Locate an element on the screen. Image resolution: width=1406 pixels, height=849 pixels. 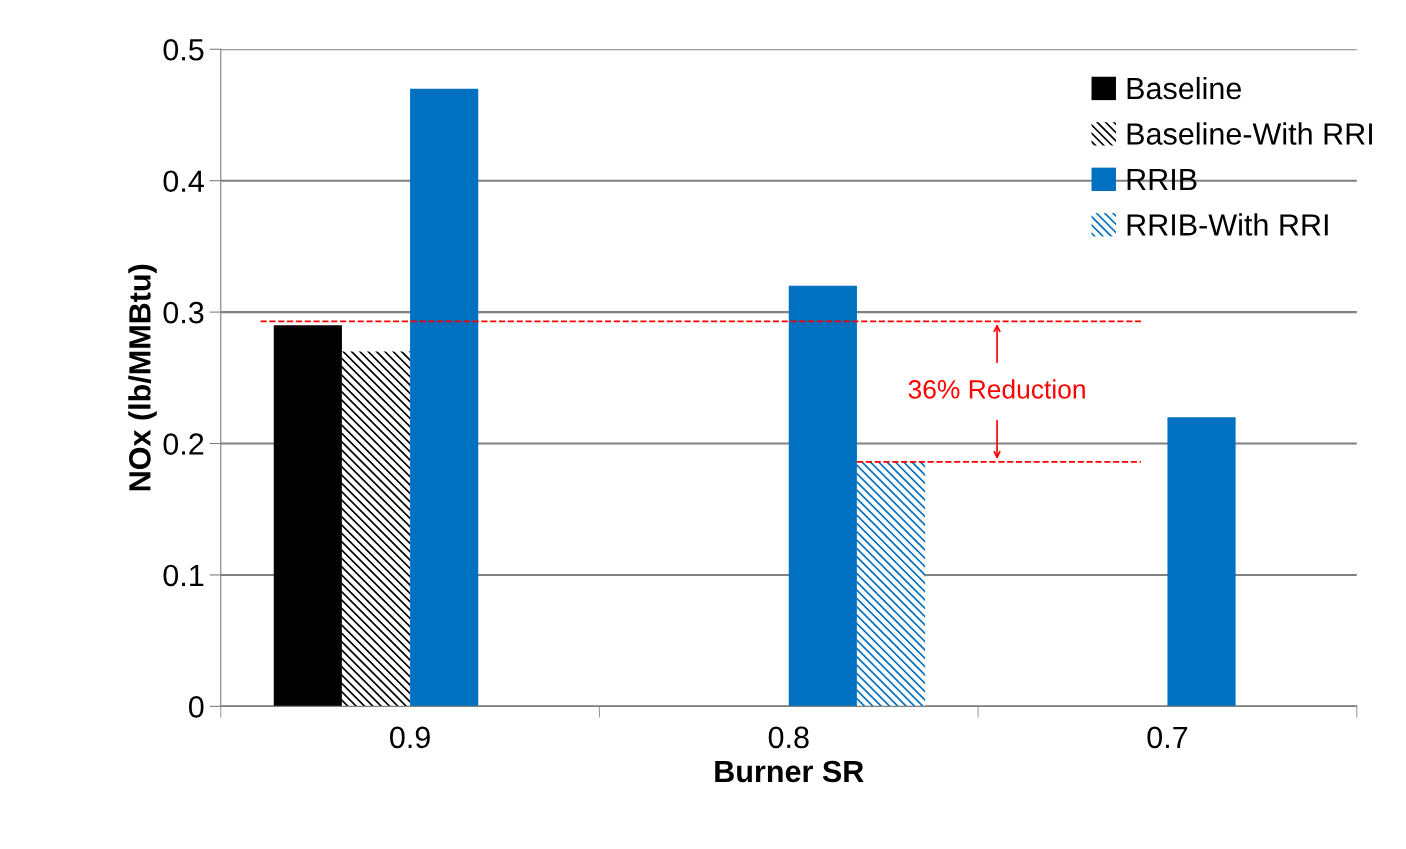
y-tick-label: 0.4 is located at coordinates (183, 181).